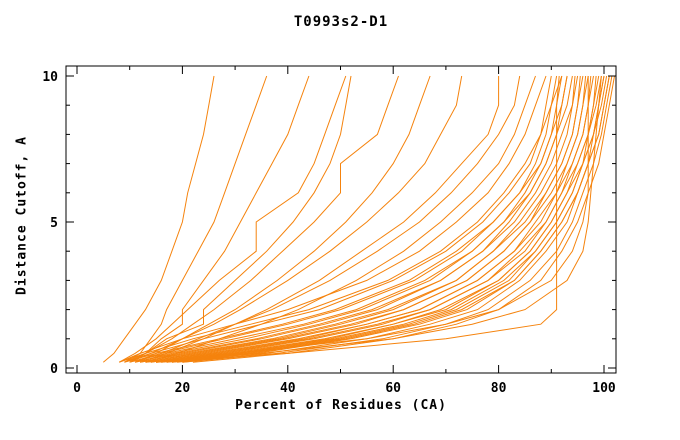  I want to click on x-tick-label: 20, so click(183, 388).